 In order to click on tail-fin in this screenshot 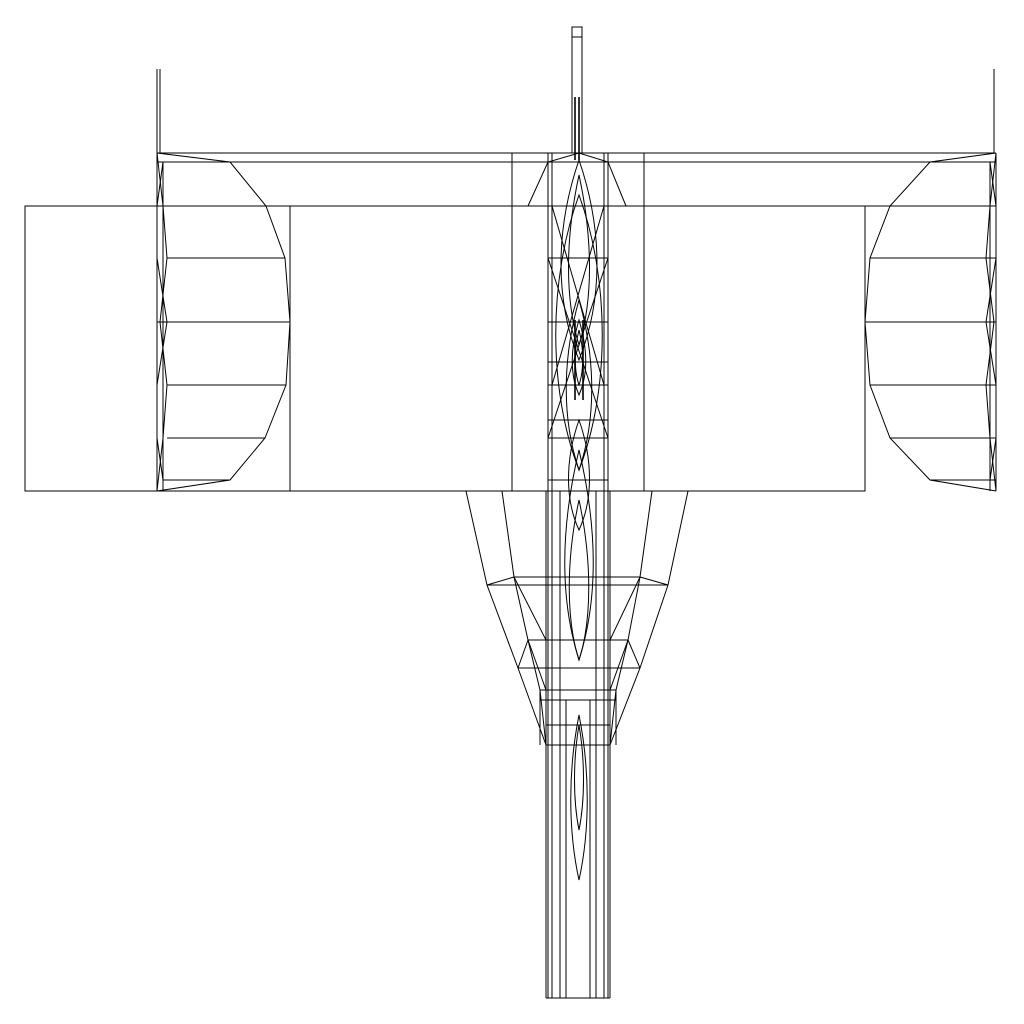, I will do `click(577, 93)`.